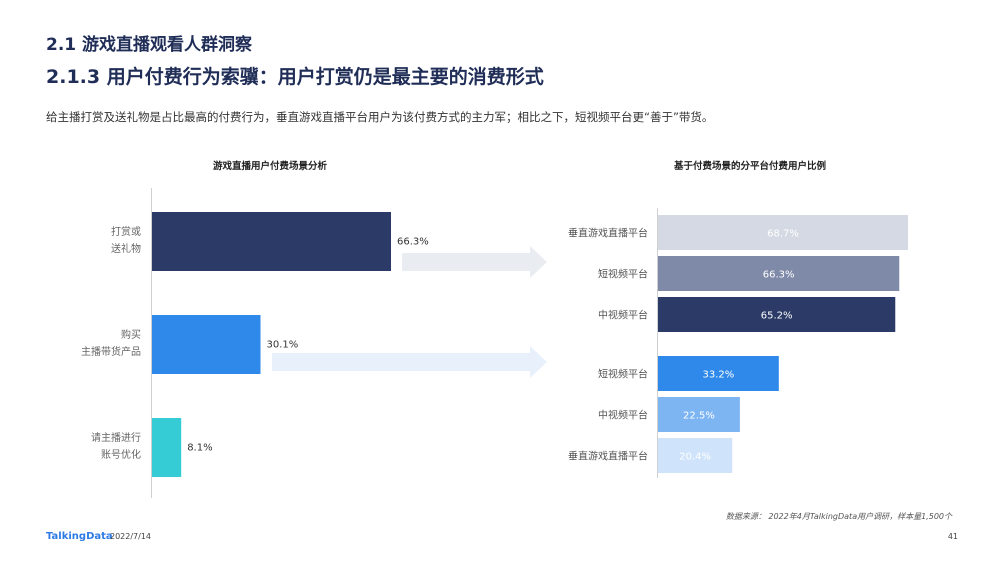  I want to click on report-date: 2022/7/14, so click(131, 536).